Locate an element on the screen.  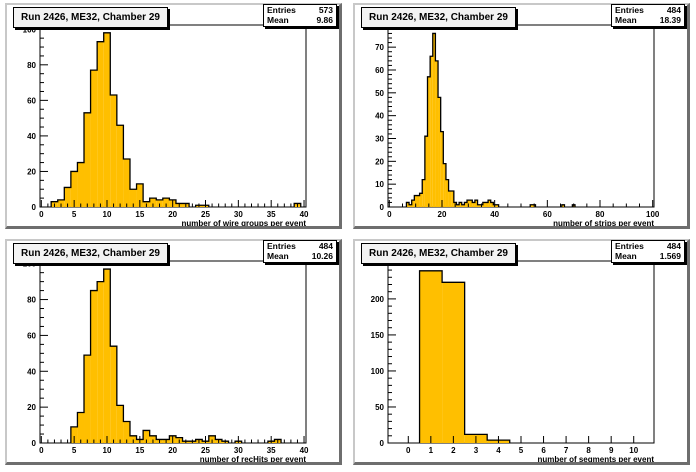
stats-box: Entries 484 Mean 18.39 is located at coordinates (648, 15).